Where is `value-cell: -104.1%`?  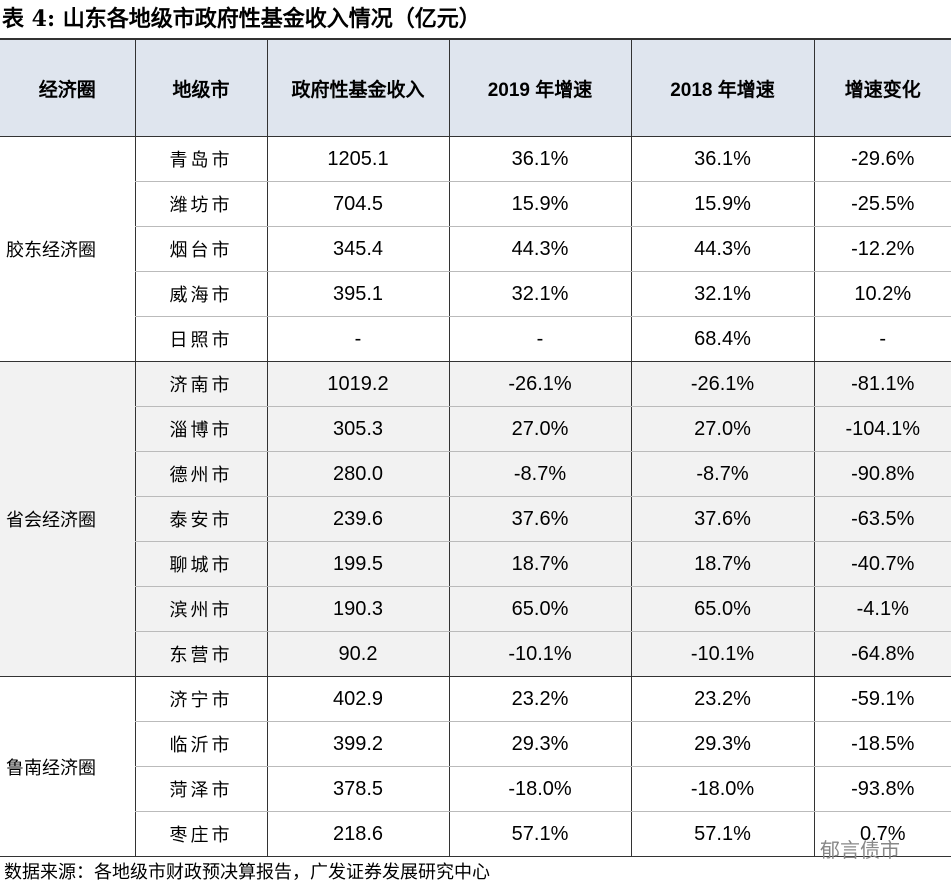 value-cell: -104.1% is located at coordinates (882, 429).